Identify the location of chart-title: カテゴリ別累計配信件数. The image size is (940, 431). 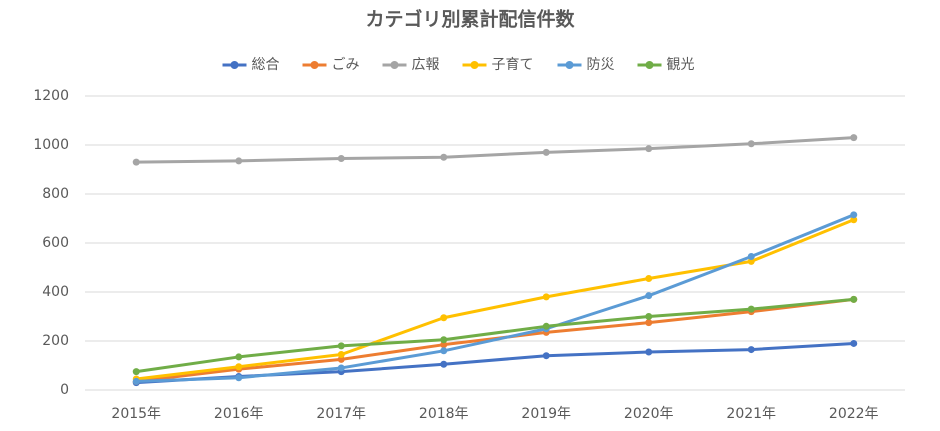
(470, 19).